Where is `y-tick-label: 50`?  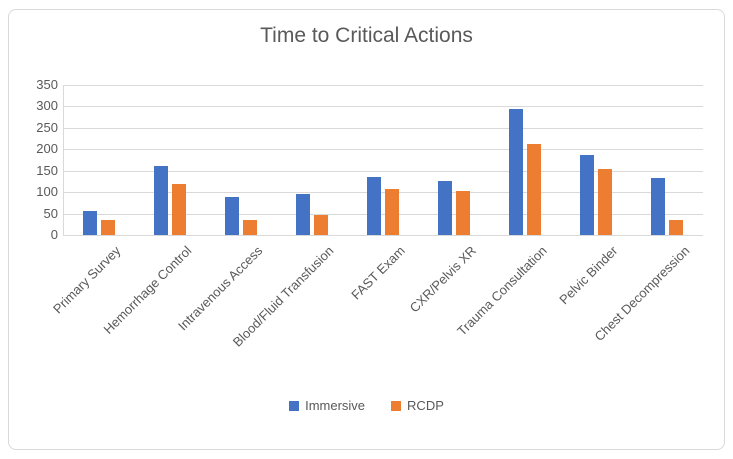
y-tick-label: 50 is located at coordinates (50, 213).